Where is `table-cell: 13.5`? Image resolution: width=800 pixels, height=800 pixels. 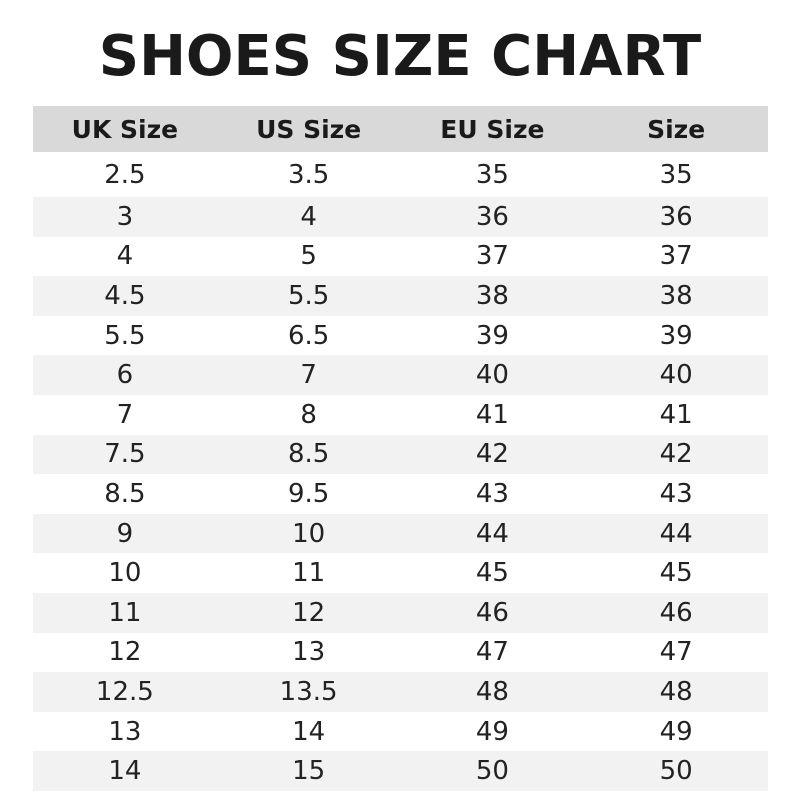
table-cell: 13.5 is located at coordinates (308, 691).